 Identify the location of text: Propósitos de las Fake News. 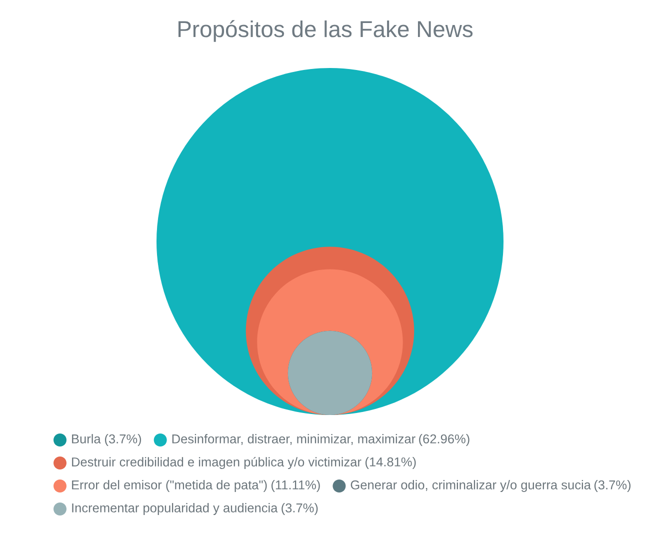
(325, 31).